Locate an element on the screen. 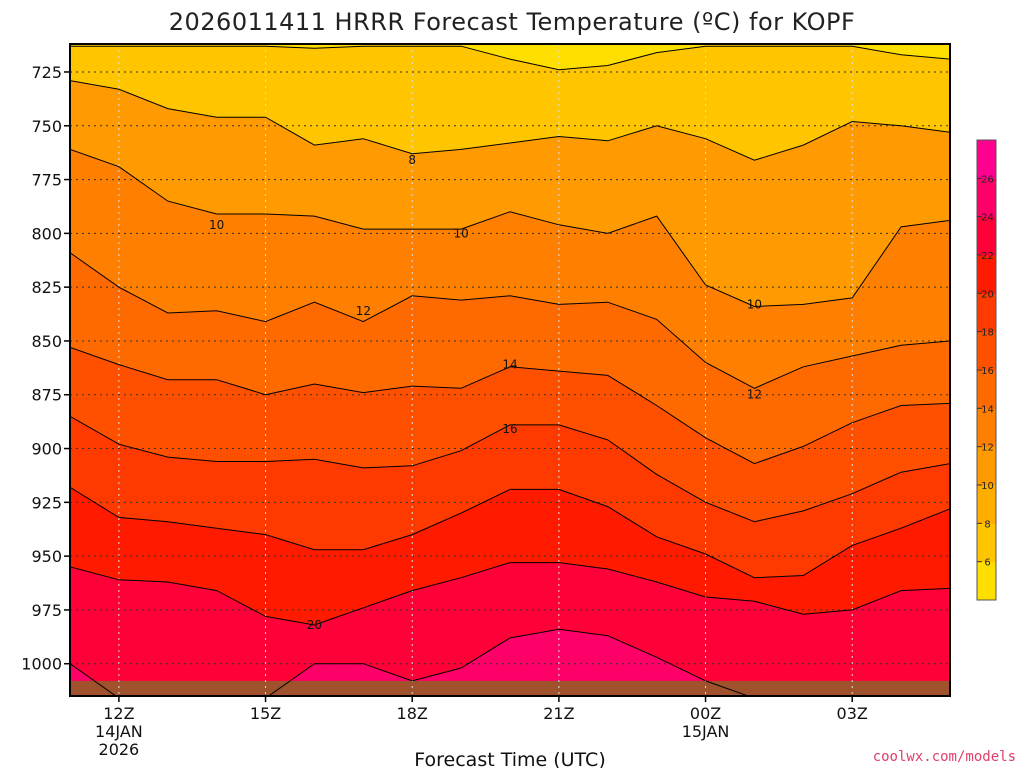 The width and height of the screenshot is (1024, 768). y-tick-label: 925 is located at coordinates (46, 502).